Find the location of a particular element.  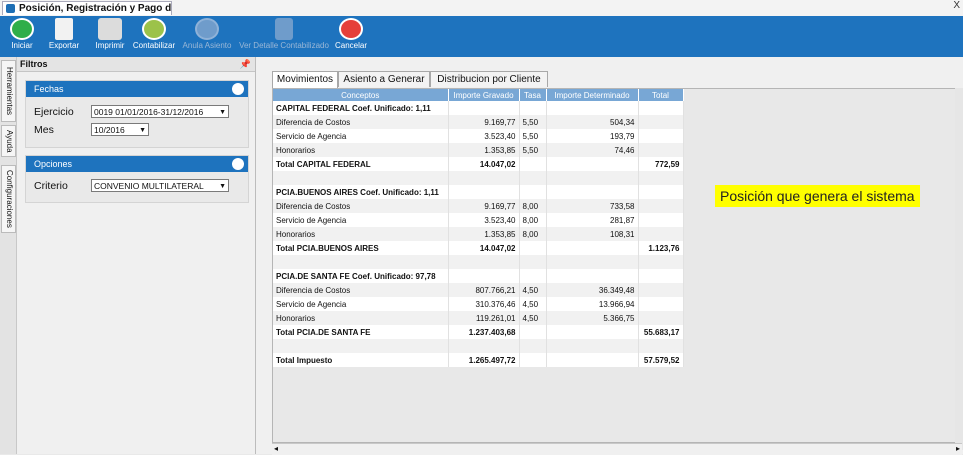

scroll-left-icon: ◂ is located at coordinates (276, 448).